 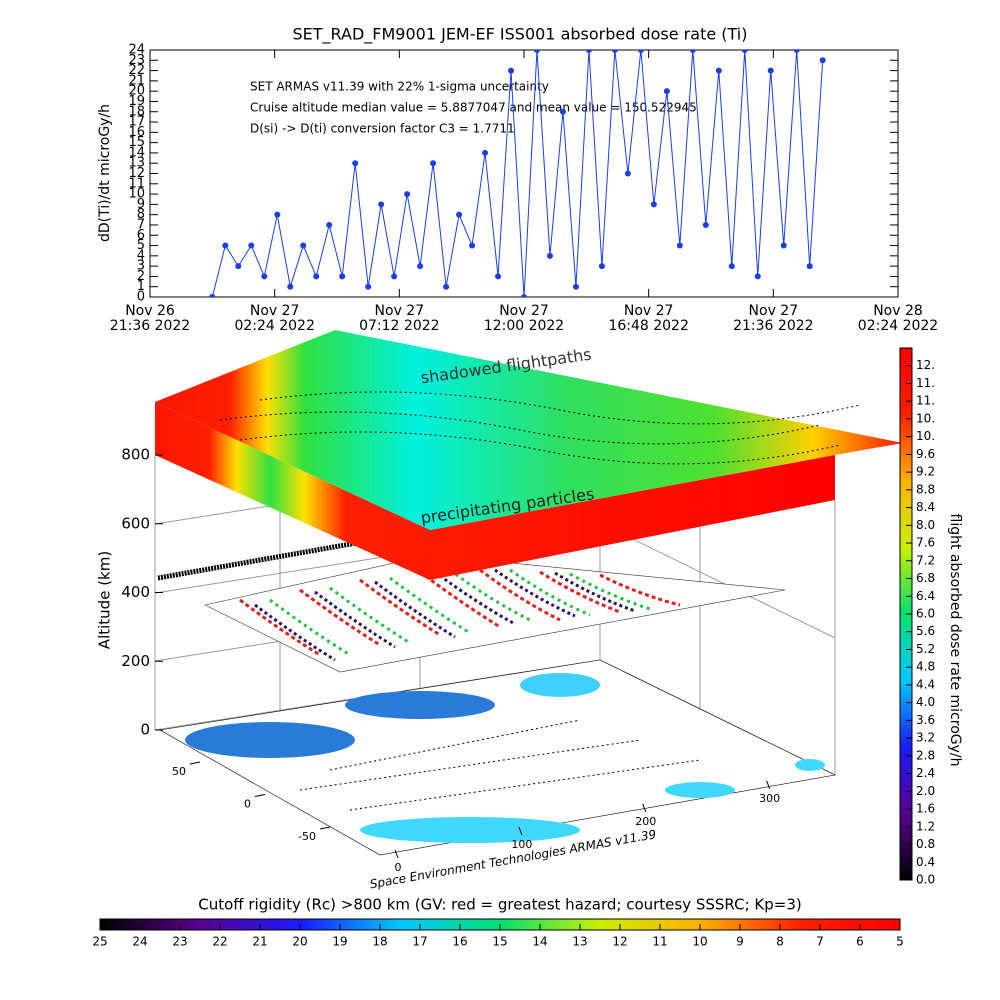 What do you see at coordinates (925, 596) in the screenshot?
I see `colorbar-tick-label: 6.4` at bounding box center [925, 596].